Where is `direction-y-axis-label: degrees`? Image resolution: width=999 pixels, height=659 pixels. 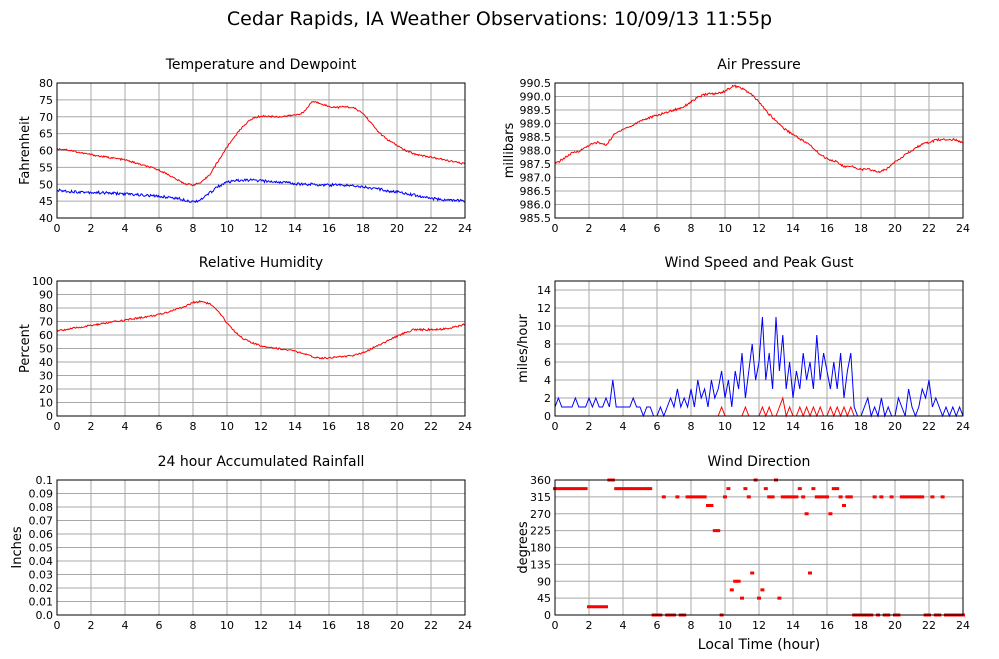 direction-y-axis-label: degrees is located at coordinates (523, 547).